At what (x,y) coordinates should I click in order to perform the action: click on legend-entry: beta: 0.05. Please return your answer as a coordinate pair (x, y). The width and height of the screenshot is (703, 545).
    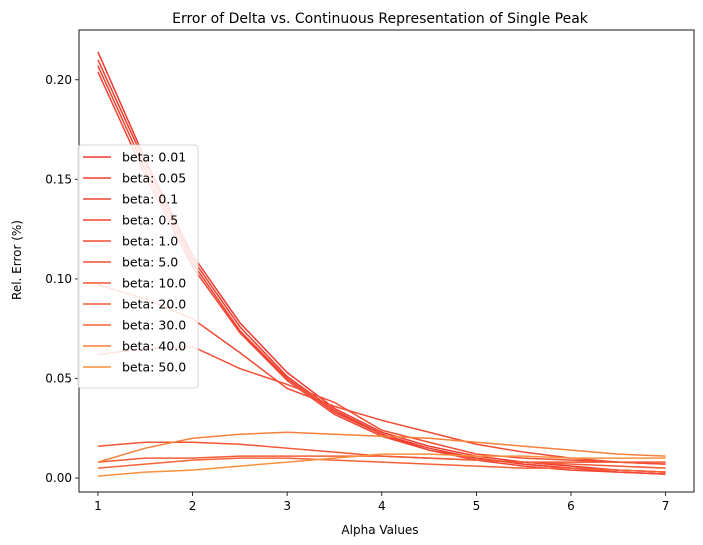
    Looking at the image, I should click on (134, 178).